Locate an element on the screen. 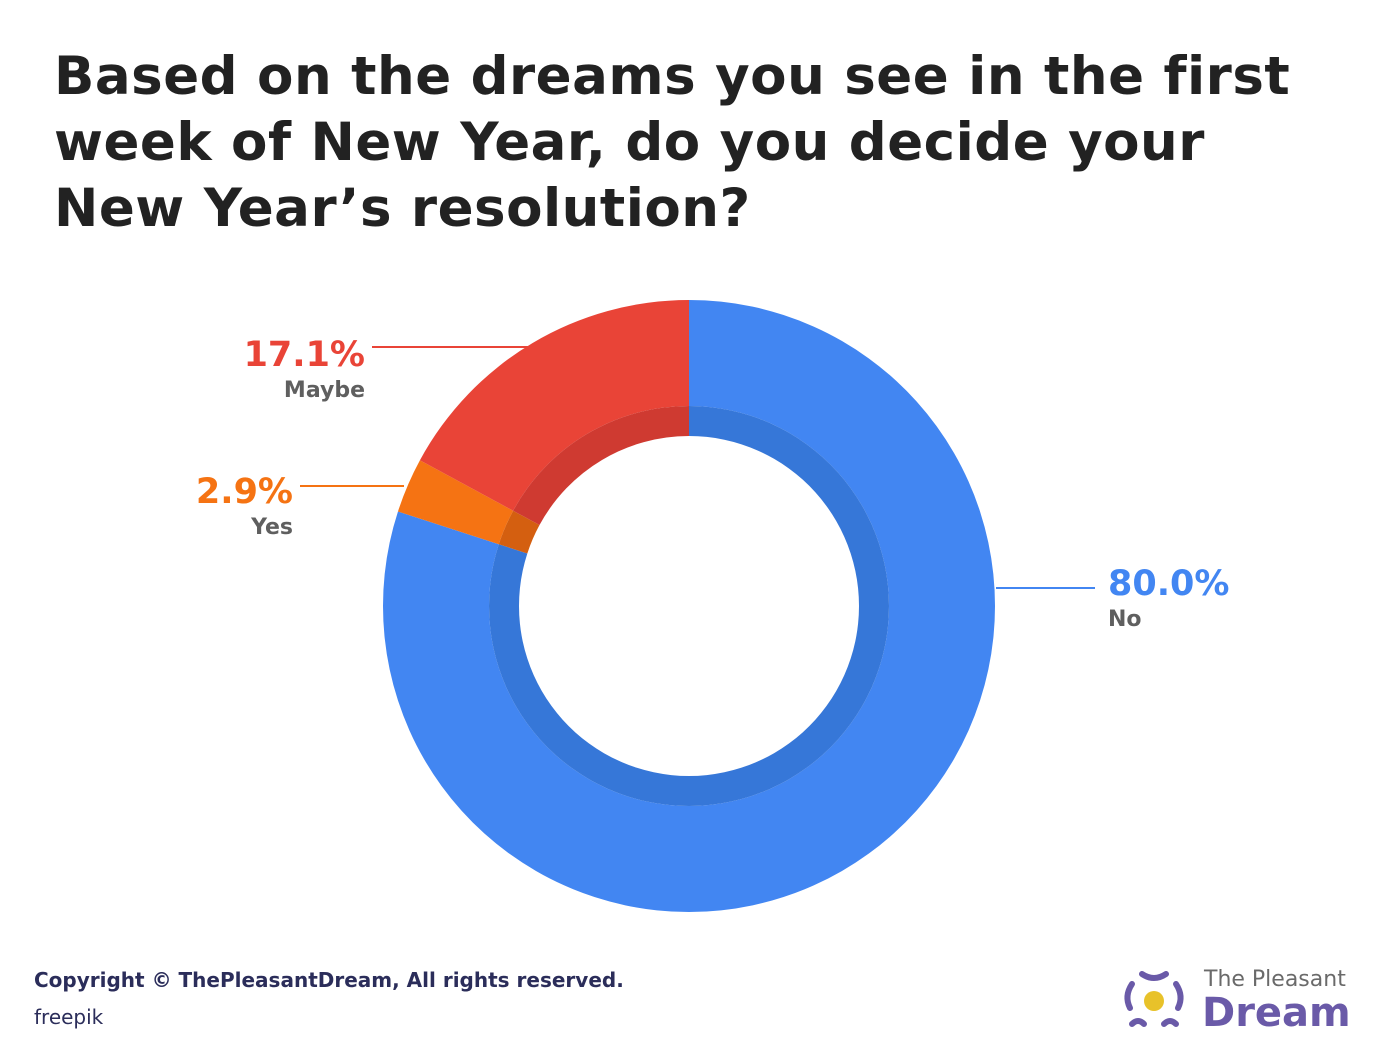 The width and height of the screenshot is (1379, 1057). data-label-maybe: 17.1% is located at coordinates (304, 355).